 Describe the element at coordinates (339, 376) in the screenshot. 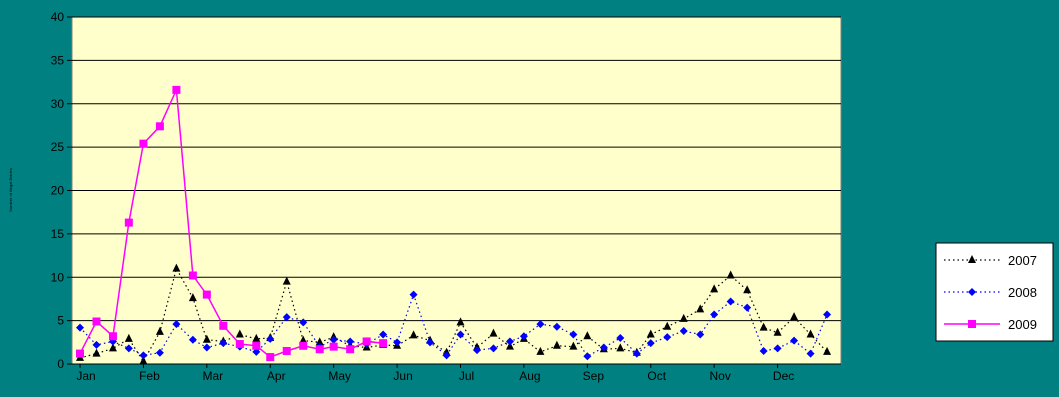

I see `x-tick-label: May` at that location.